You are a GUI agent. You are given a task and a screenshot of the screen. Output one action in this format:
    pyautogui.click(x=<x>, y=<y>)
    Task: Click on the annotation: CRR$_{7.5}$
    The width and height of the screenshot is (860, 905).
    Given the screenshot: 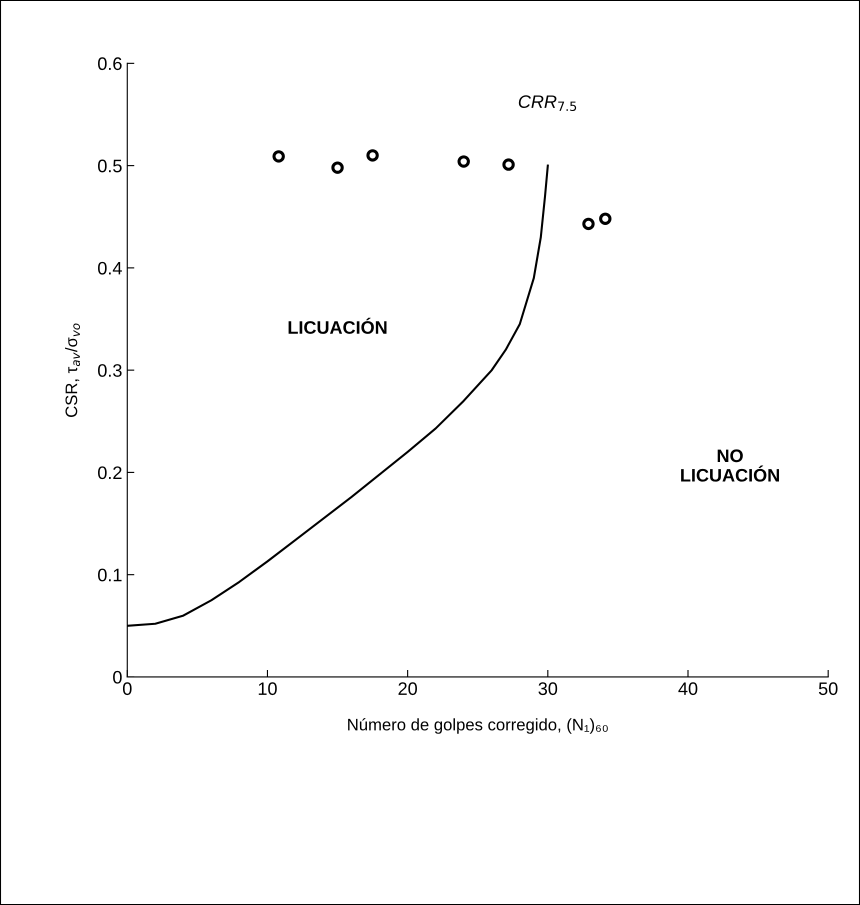 What is the action you would take?
    pyautogui.click(x=547, y=103)
    